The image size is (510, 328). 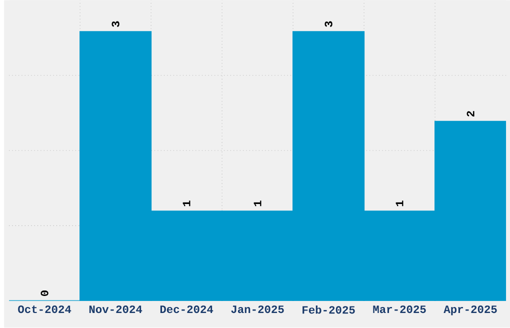 I want to click on x-tick-label: Mar-2025, so click(x=399, y=310).